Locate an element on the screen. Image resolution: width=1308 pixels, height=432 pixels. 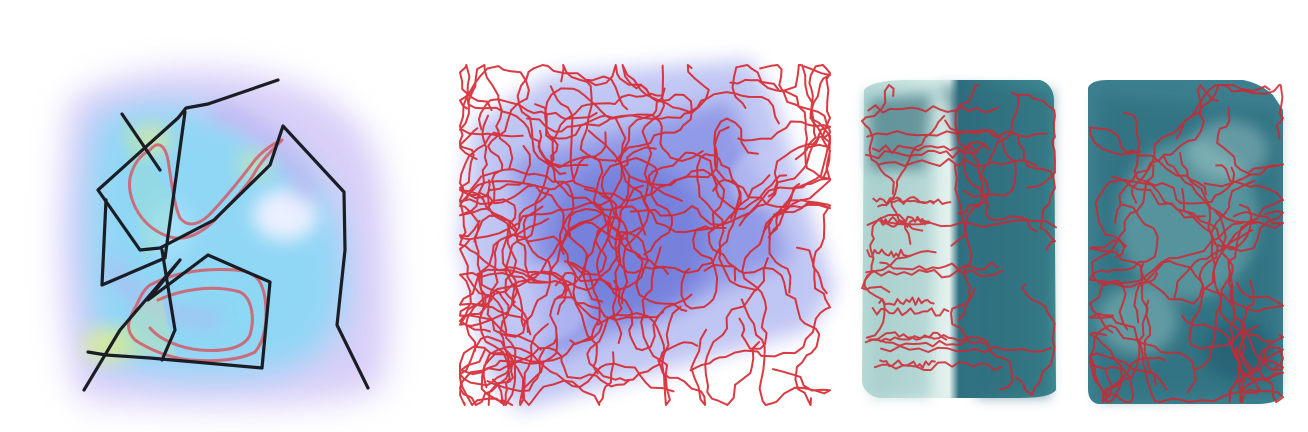
red-path-lower is located at coordinates (197, 315).